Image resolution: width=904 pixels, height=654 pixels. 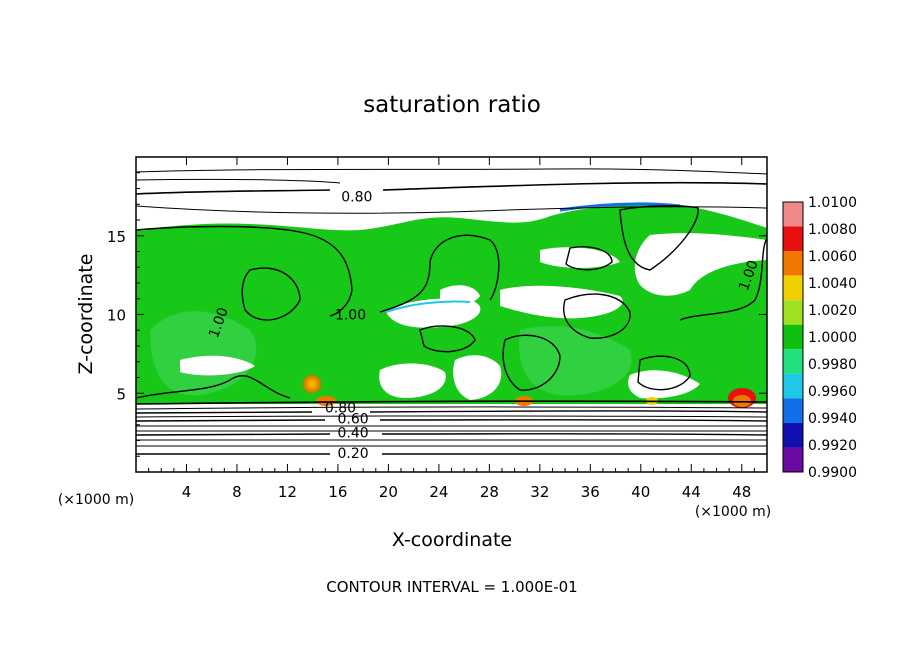 What do you see at coordinates (352, 454) in the screenshot?
I see `contour-label: 0.20` at bounding box center [352, 454].